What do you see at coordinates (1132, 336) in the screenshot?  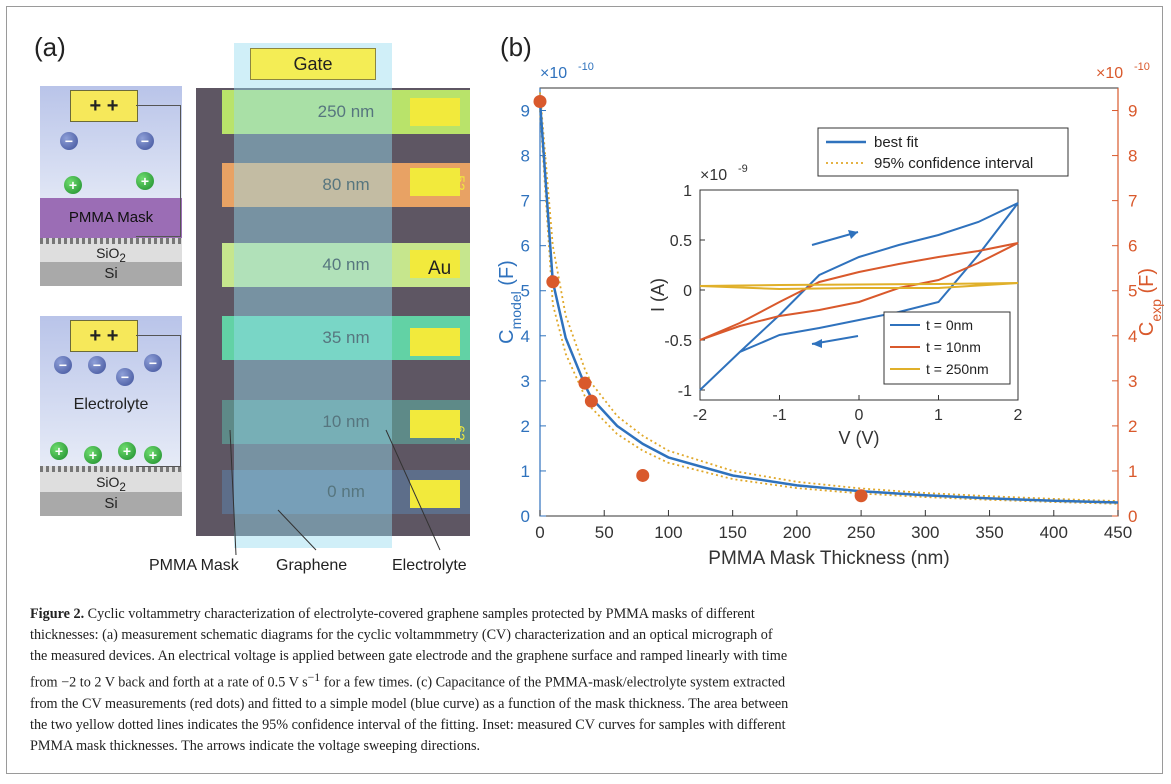 I see `y-tick-label-right: 4` at bounding box center [1132, 336].